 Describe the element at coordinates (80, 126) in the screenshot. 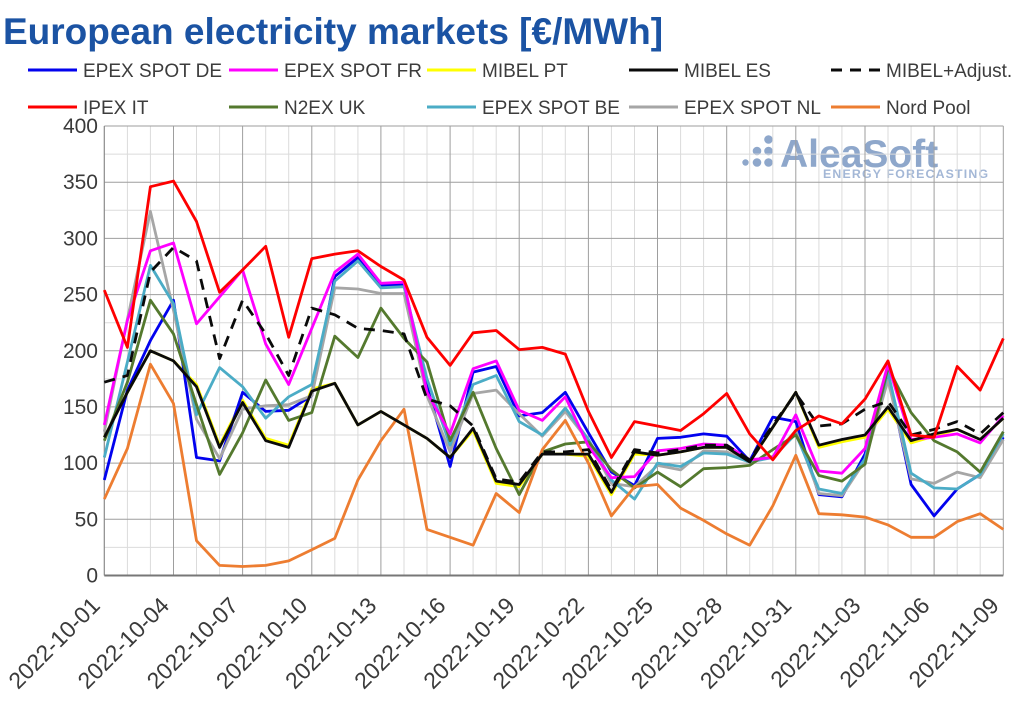

I see `svg-text: 400` at that location.